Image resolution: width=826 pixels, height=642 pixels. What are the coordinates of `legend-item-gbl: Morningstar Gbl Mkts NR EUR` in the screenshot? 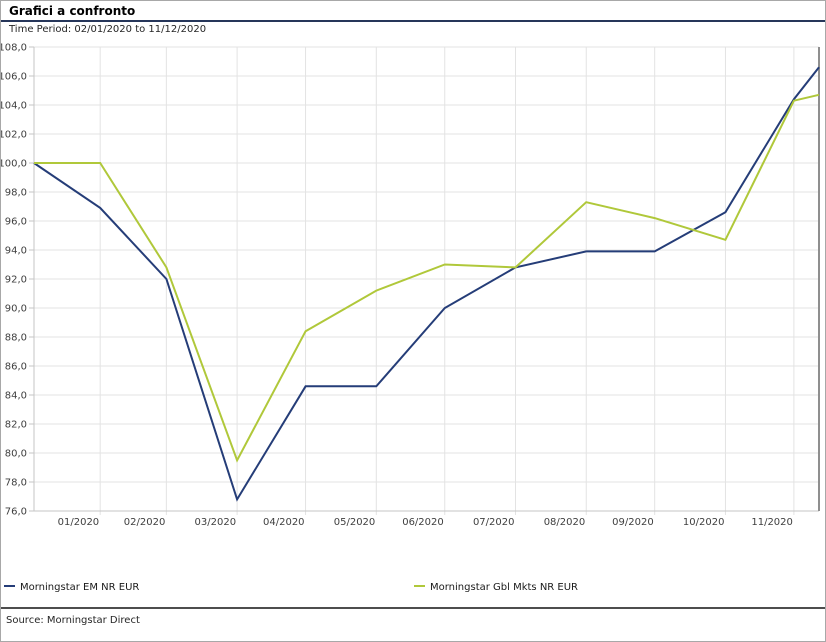 It's located at (496, 588).